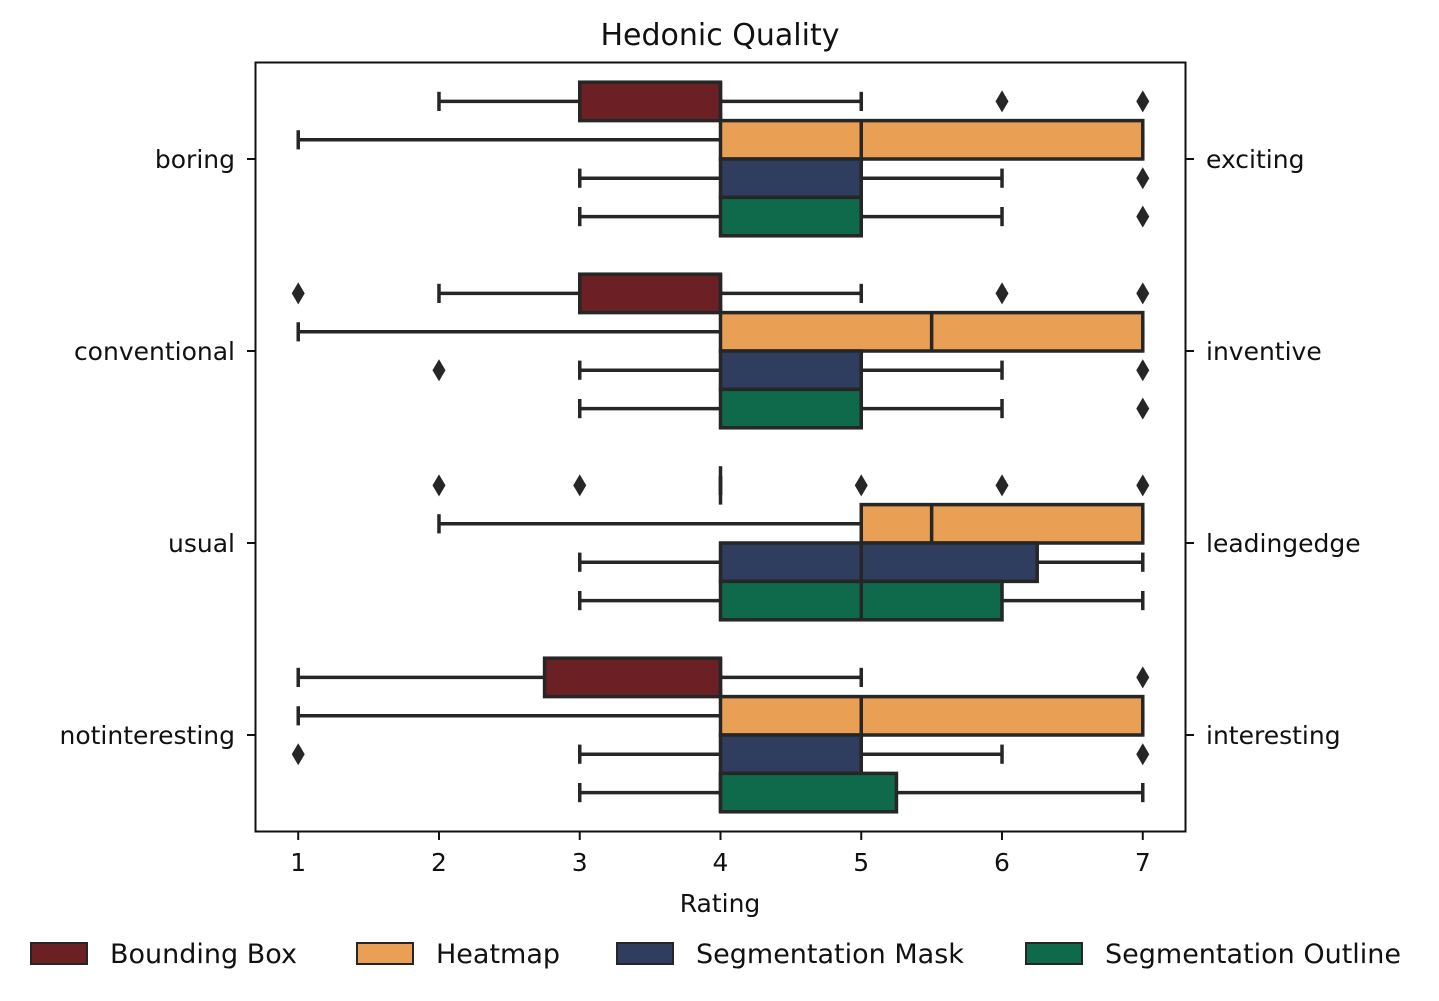 This screenshot has width=1439, height=1001. What do you see at coordinates (1002, 862) in the screenshot?
I see `x-tick-label: 6` at bounding box center [1002, 862].